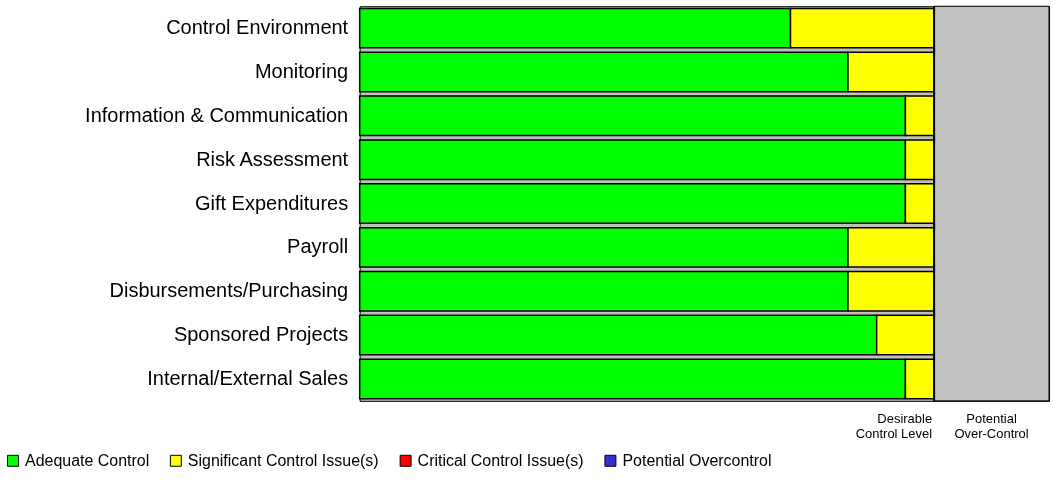 The height and width of the screenshot is (495, 1055). Describe the element at coordinates (217, 114) in the screenshot. I see `y-tick-label: Information & Communication` at that location.